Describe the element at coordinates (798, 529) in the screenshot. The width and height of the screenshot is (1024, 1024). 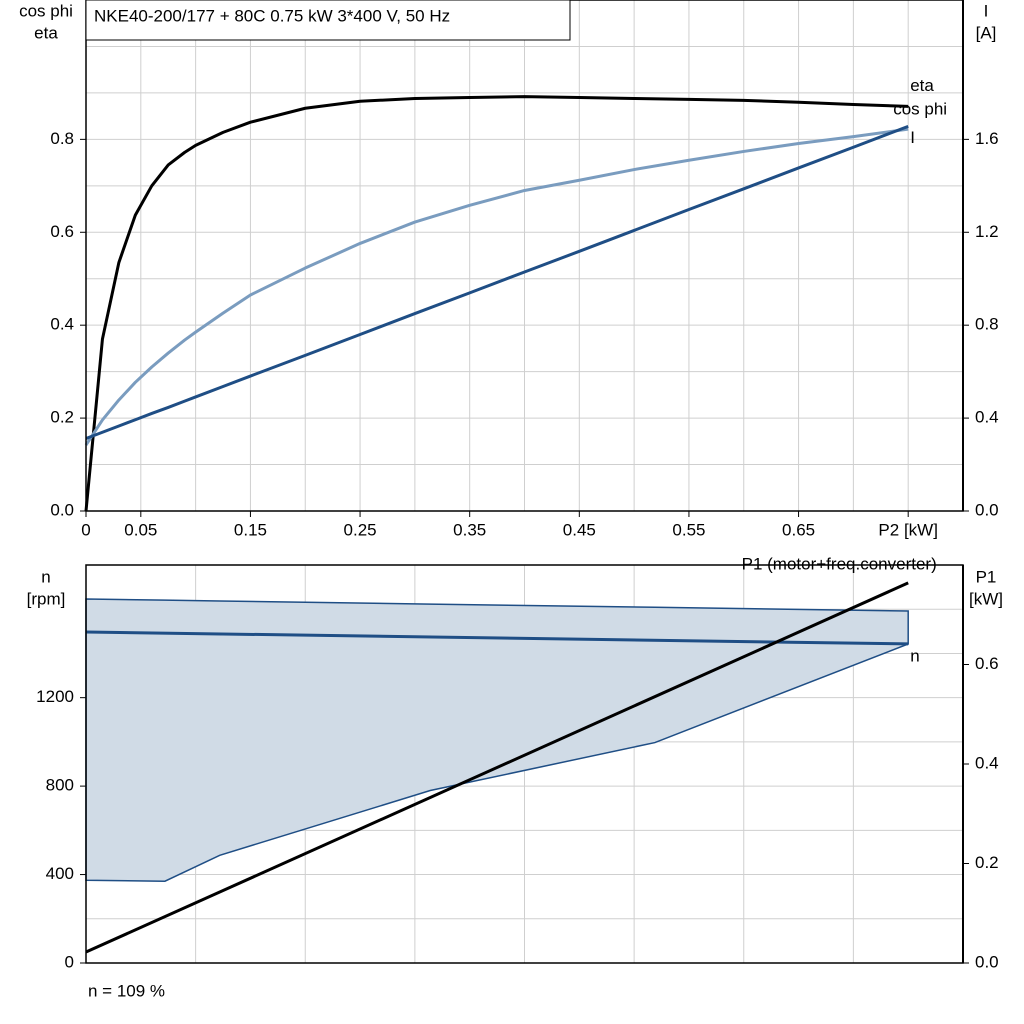
I see `x-tick-label: 0.65` at that location.